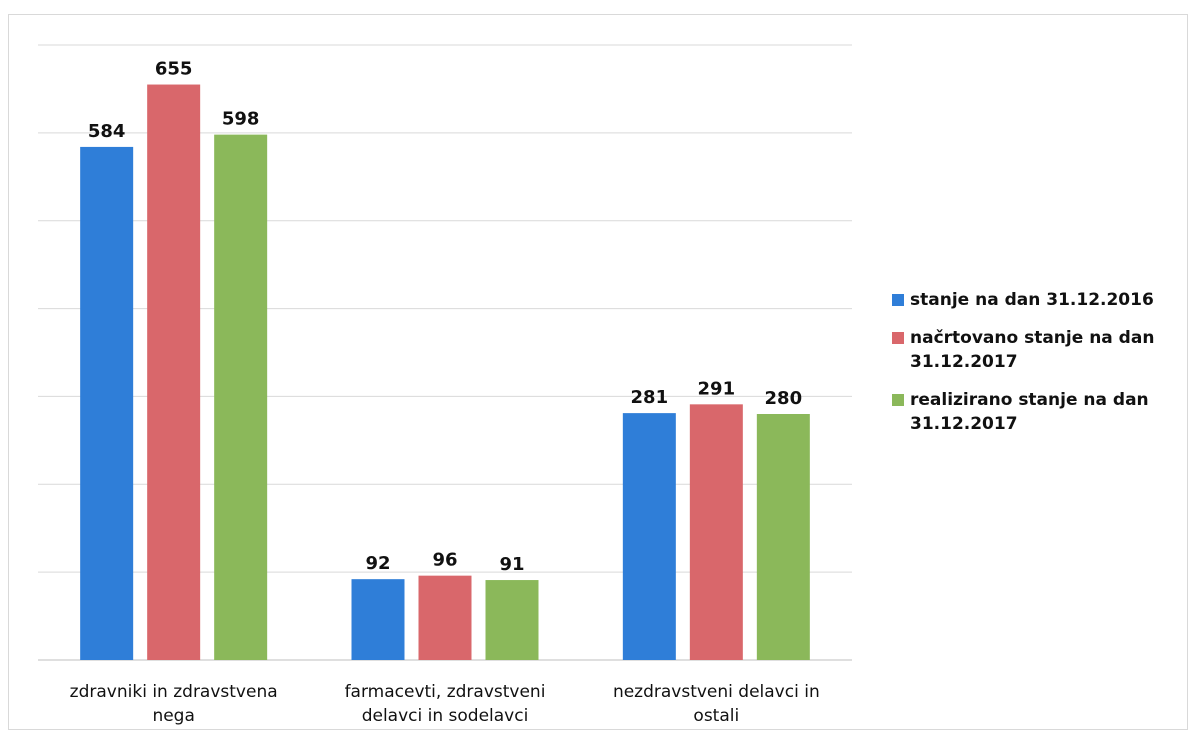 This screenshot has height=735, width=1193. I want to click on category-label-line: zdravniki in zdravstvena, so click(174, 692).